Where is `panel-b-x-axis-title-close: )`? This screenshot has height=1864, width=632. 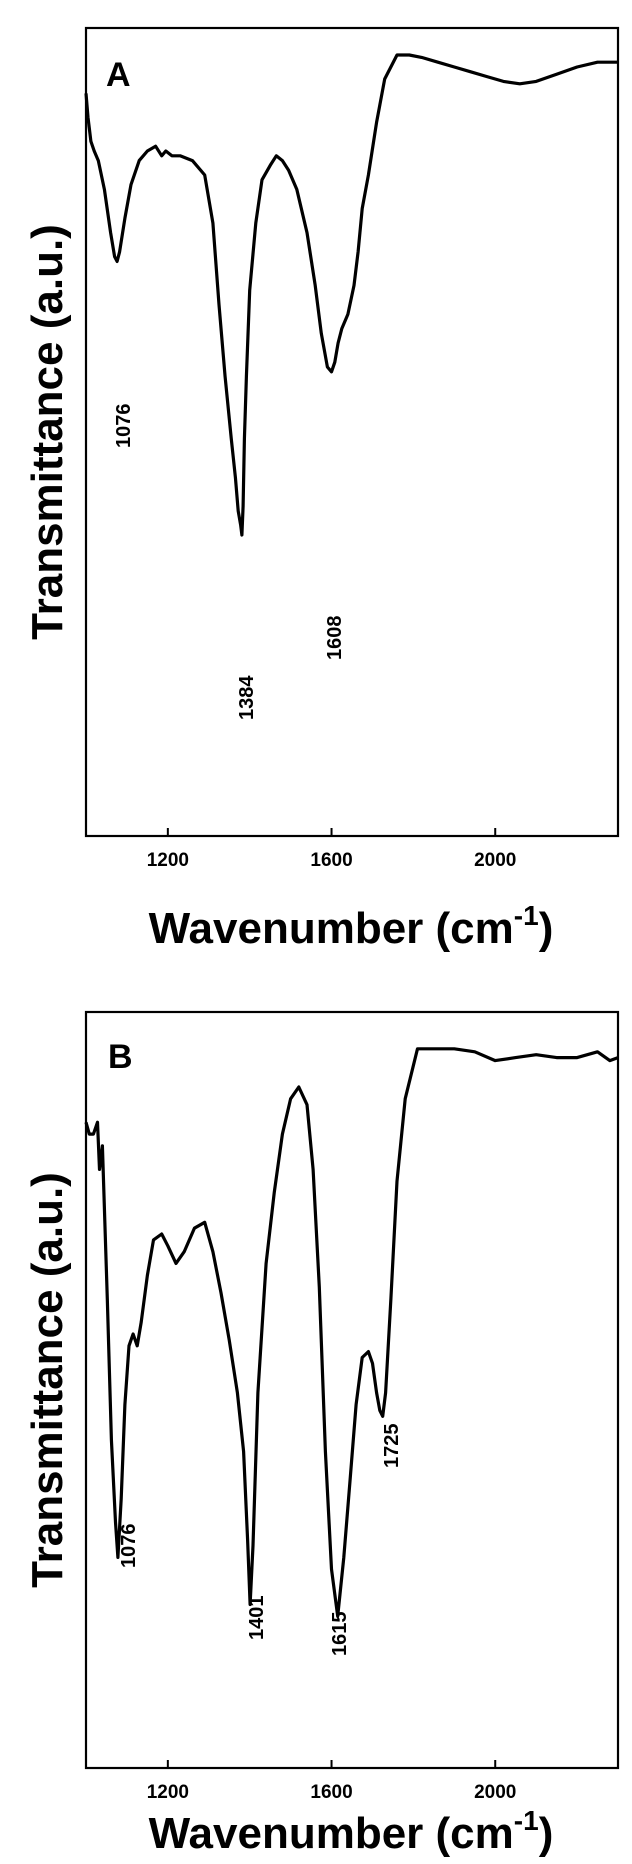
panel-b-x-axis-title-close: ) is located at coordinates (546, 1833).